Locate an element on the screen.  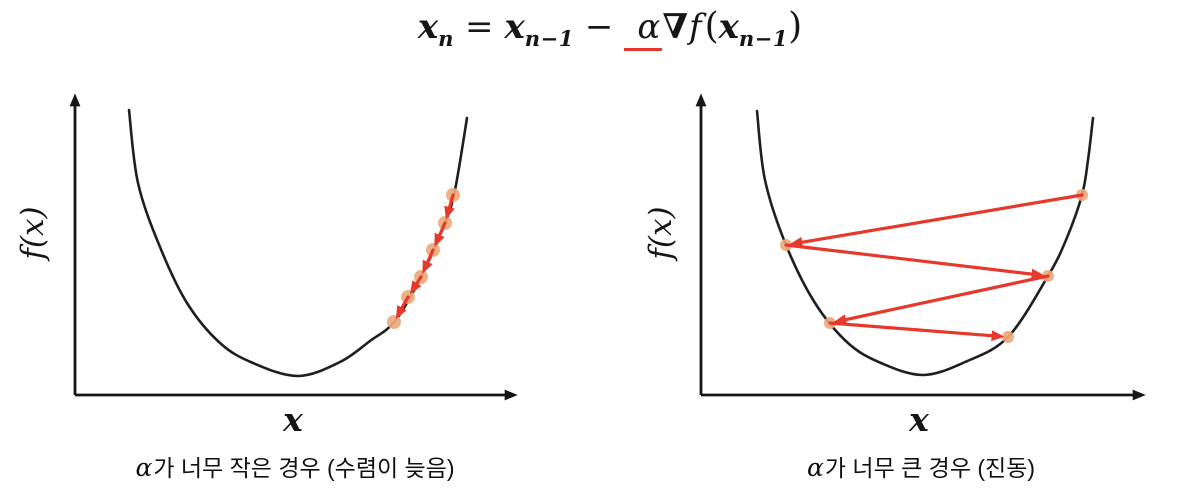
right-caption: α가 너무 큰 경우 (진동) is located at coordinates (921, 466).